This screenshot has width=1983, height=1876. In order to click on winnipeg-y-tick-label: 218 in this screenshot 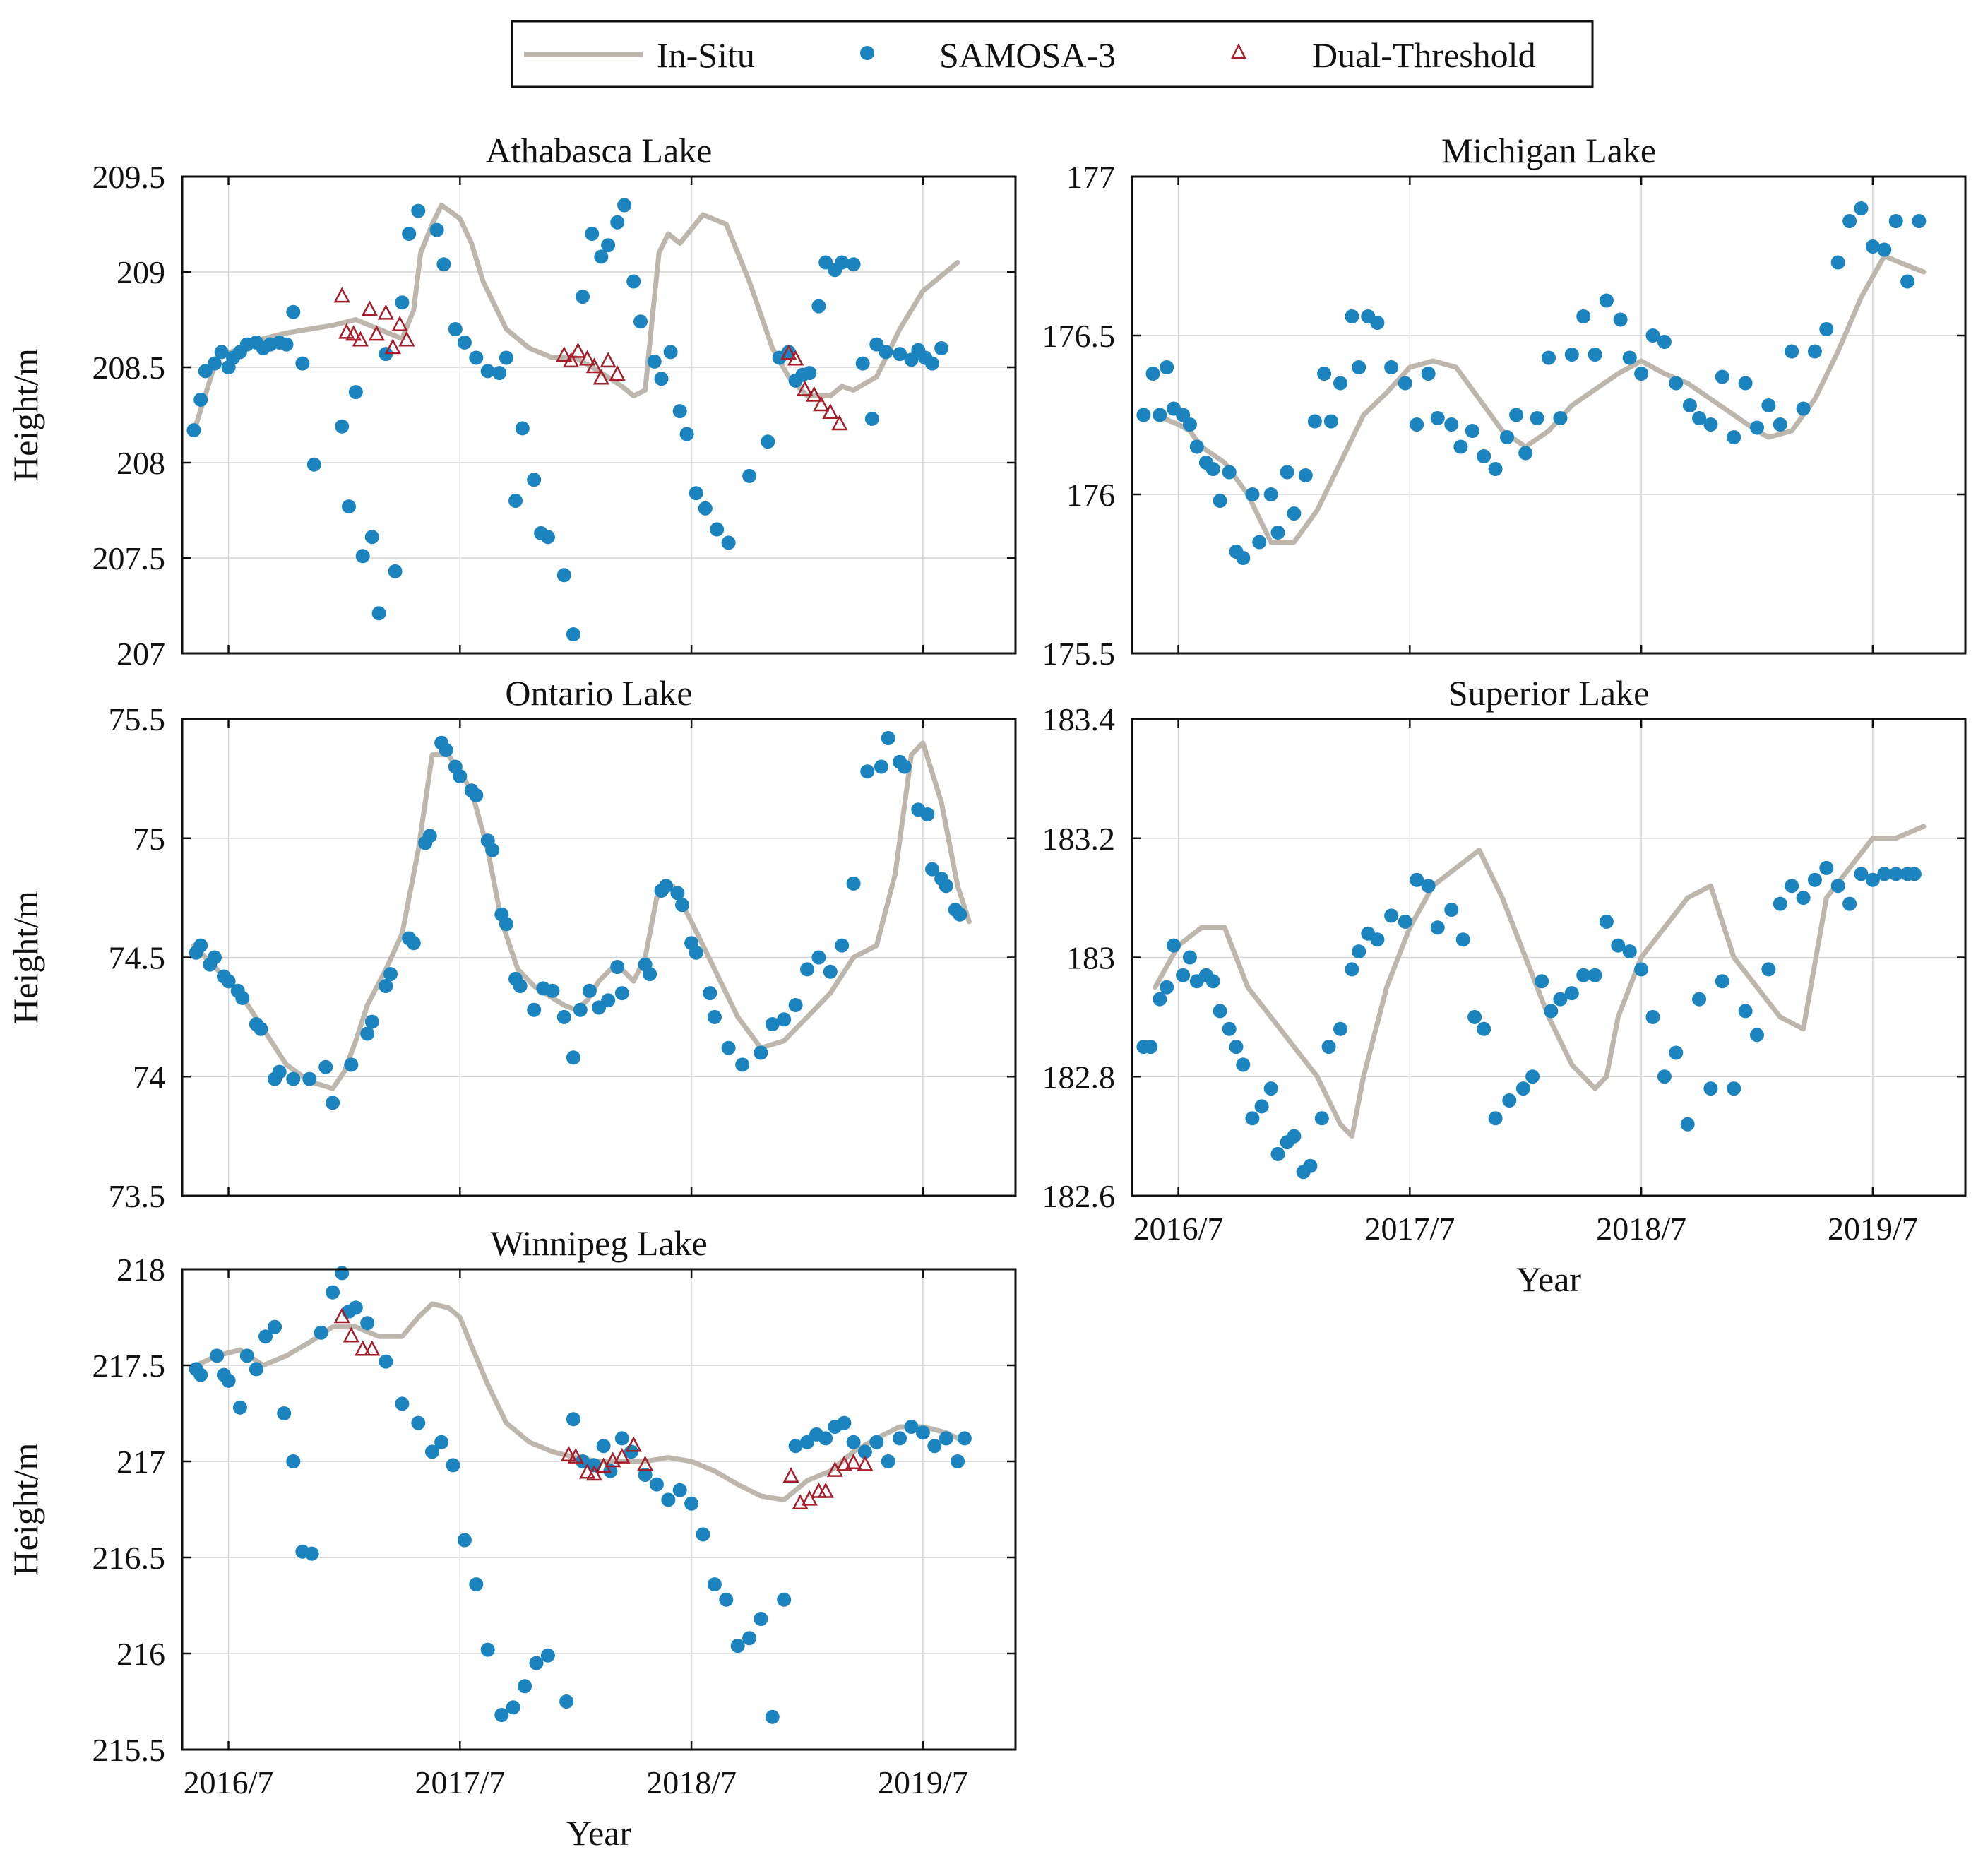, I will do `click(141, 1270)`.